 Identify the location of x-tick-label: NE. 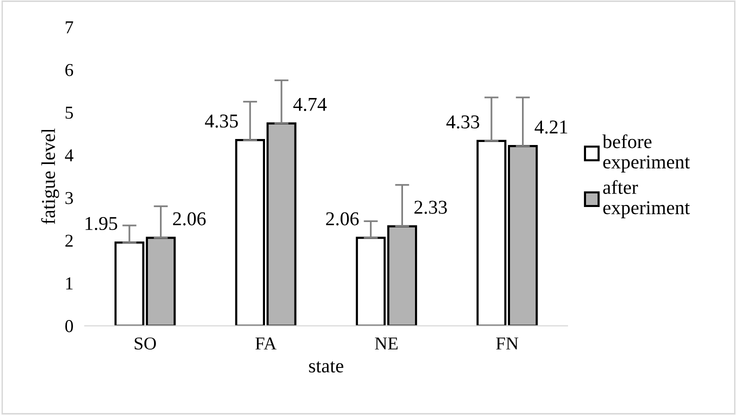
(386, 344).